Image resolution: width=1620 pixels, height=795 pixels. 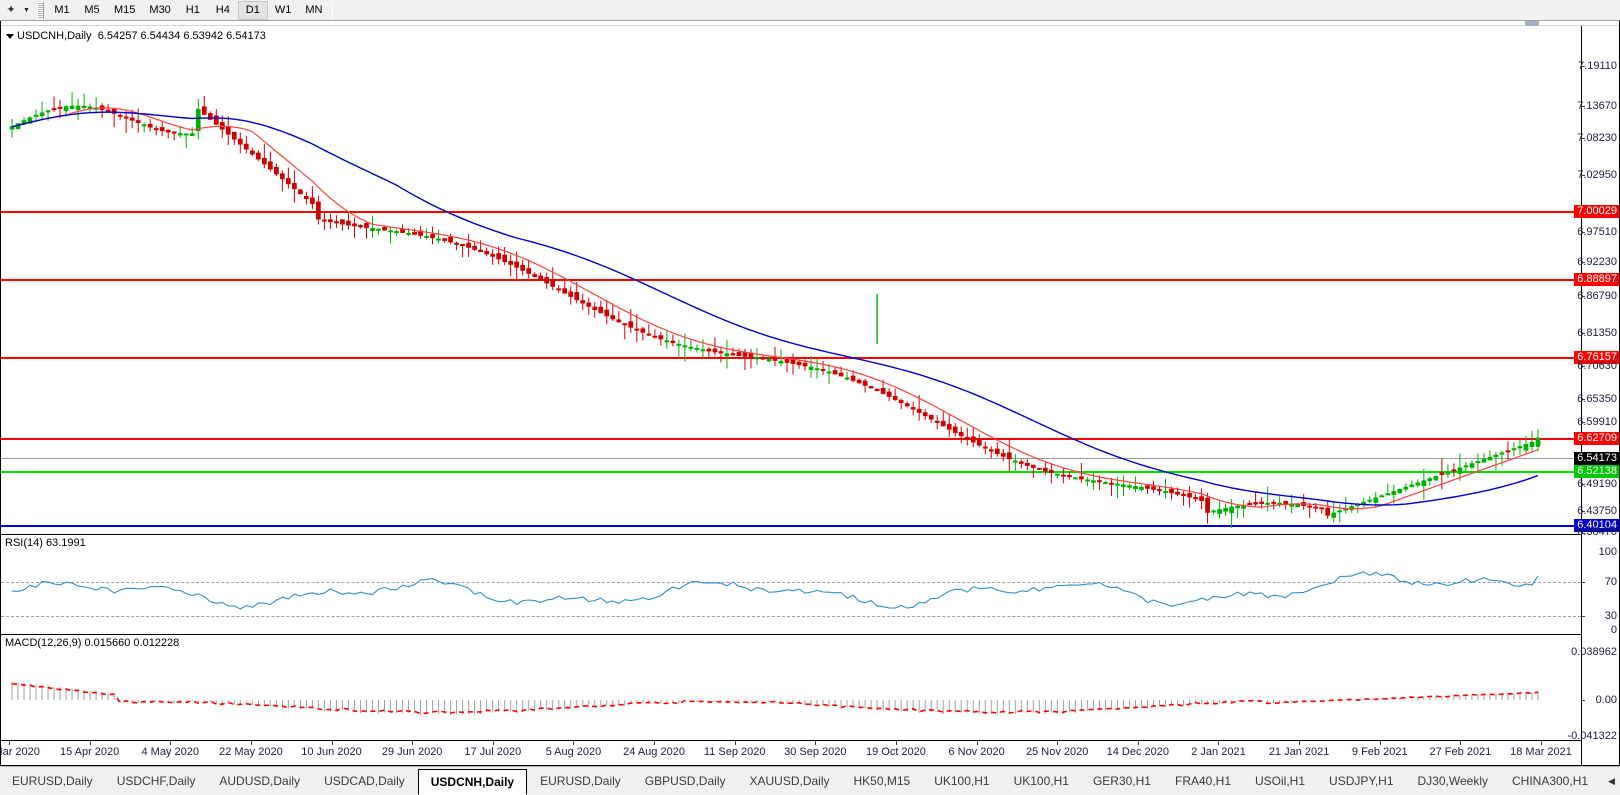 I want to click on timeframe-m5: M5, so click(x=92, y=10).